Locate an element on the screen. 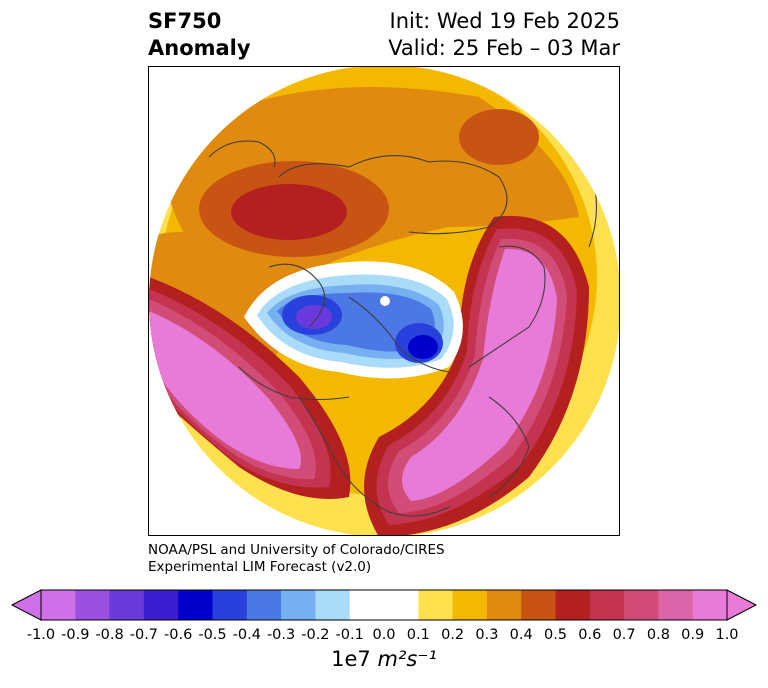 The height and width of the screenshot is (688, 768). variable-label: SF750 is located at coordinates (185, 21).